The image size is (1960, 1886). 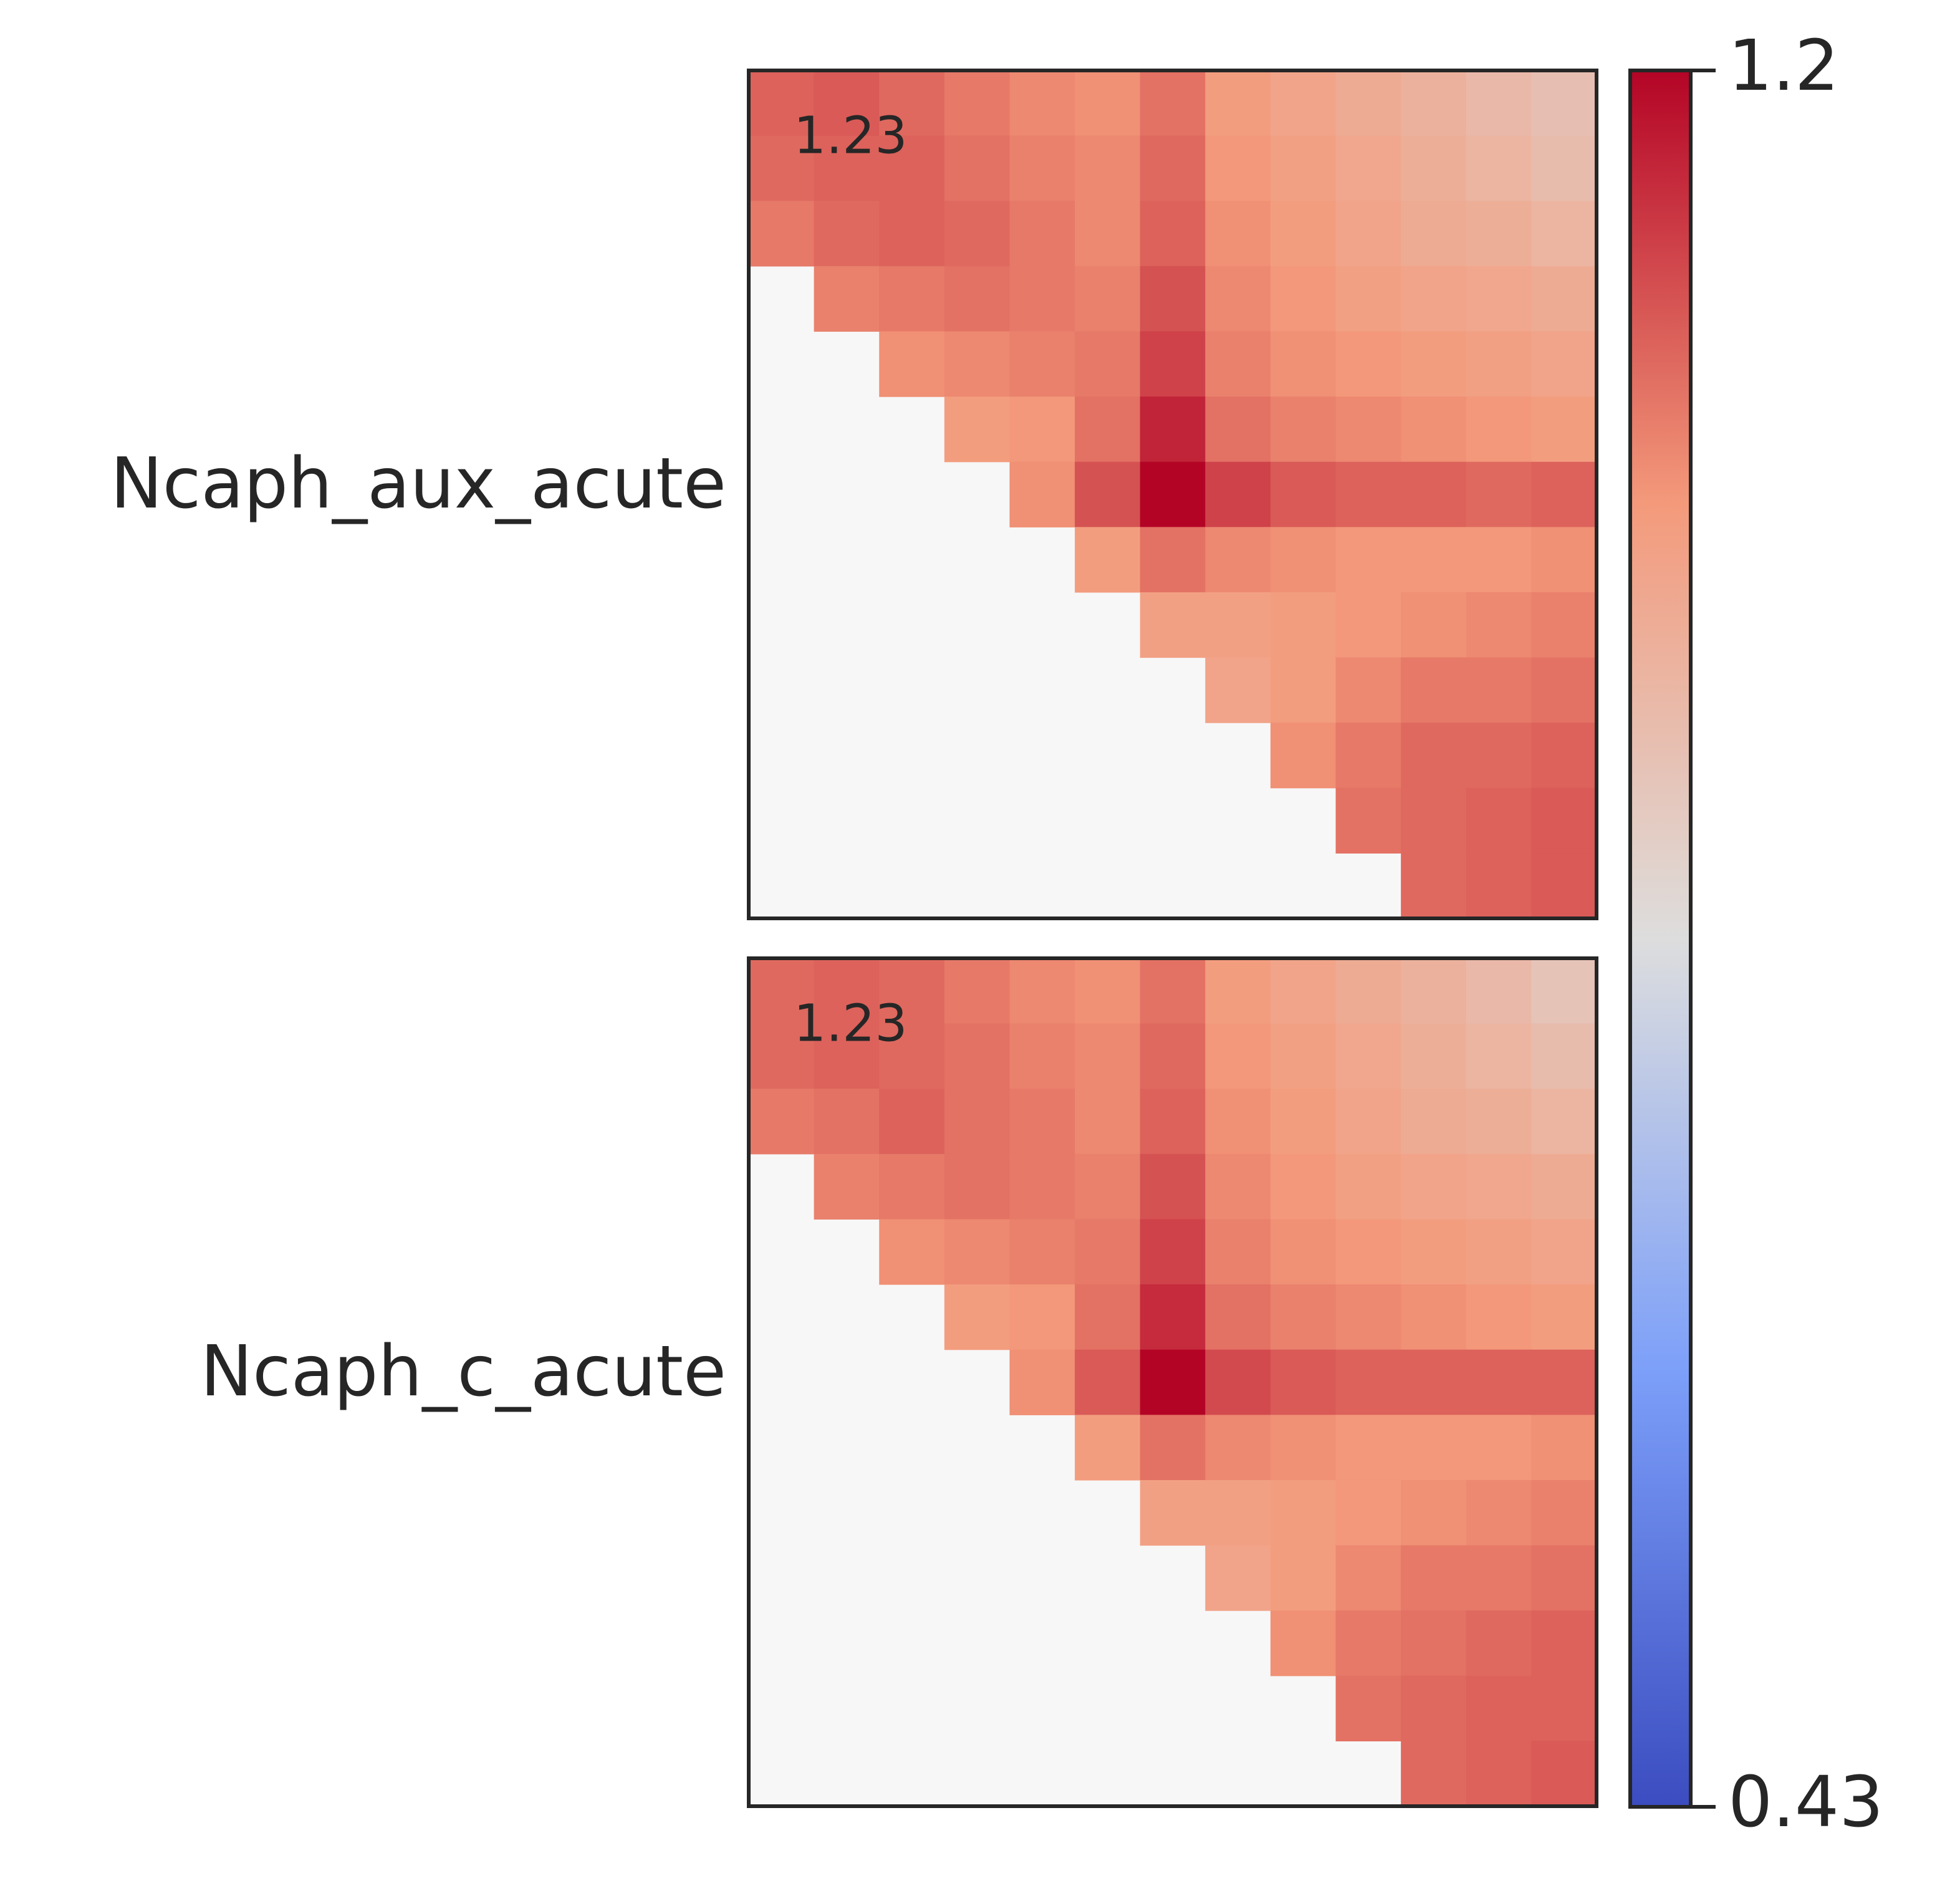 What do you see at coordinates (463, 1371) in the screenshot?
I see `row-label: Ncaph_c_acute` at bounding box center [463, 1371].